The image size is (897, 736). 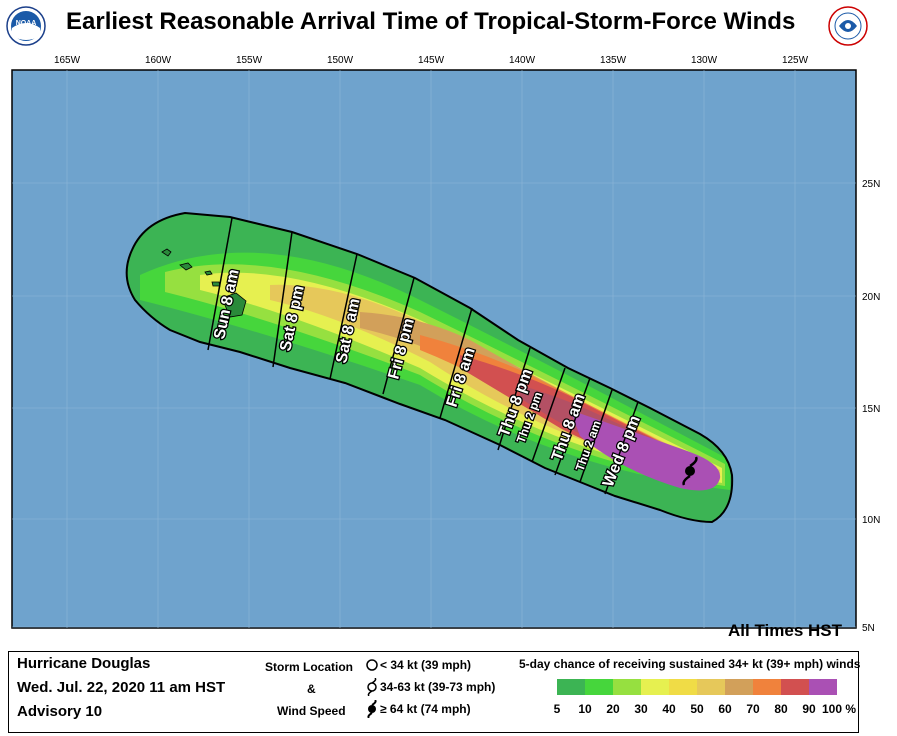 What do you see at coordinates (158, 60) in the screenshot?
I see `lon-label: 160W` at bounding box center [158, 60].